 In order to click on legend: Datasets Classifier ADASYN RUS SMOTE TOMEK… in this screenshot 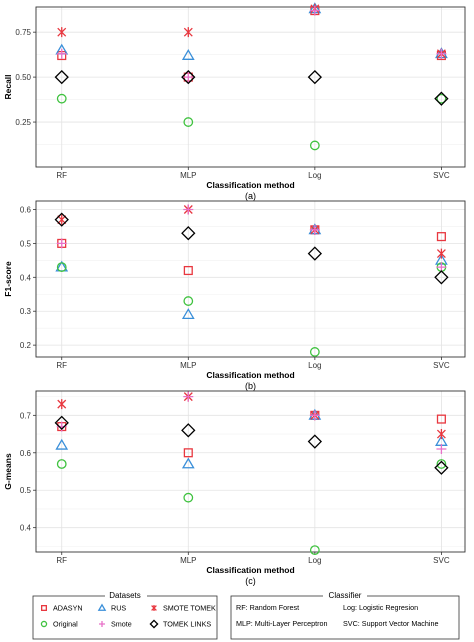, I will do `click(246, 615)`.